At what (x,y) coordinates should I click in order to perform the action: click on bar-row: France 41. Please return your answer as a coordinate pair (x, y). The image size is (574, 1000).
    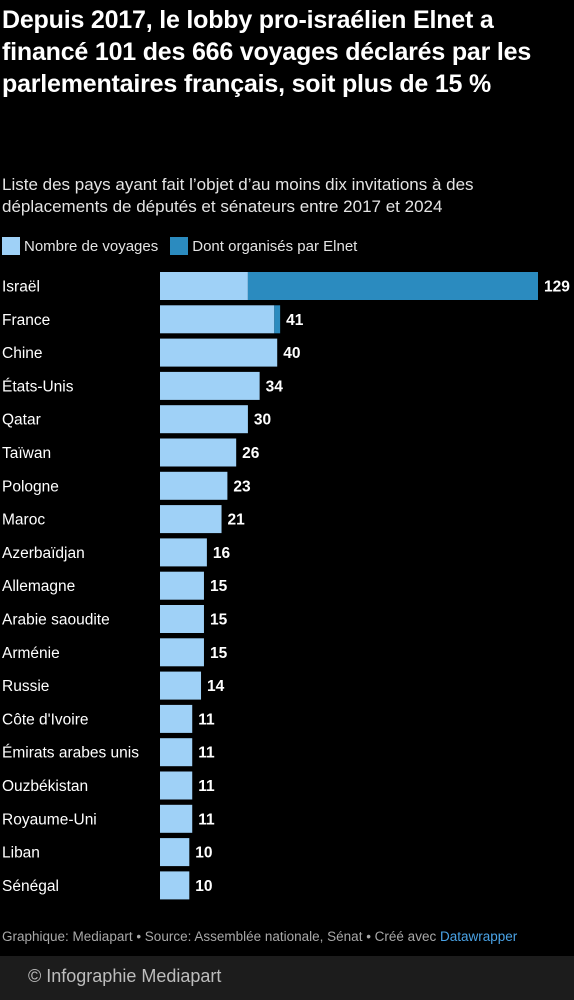
    Looking at the image, I should click on (153, 319).